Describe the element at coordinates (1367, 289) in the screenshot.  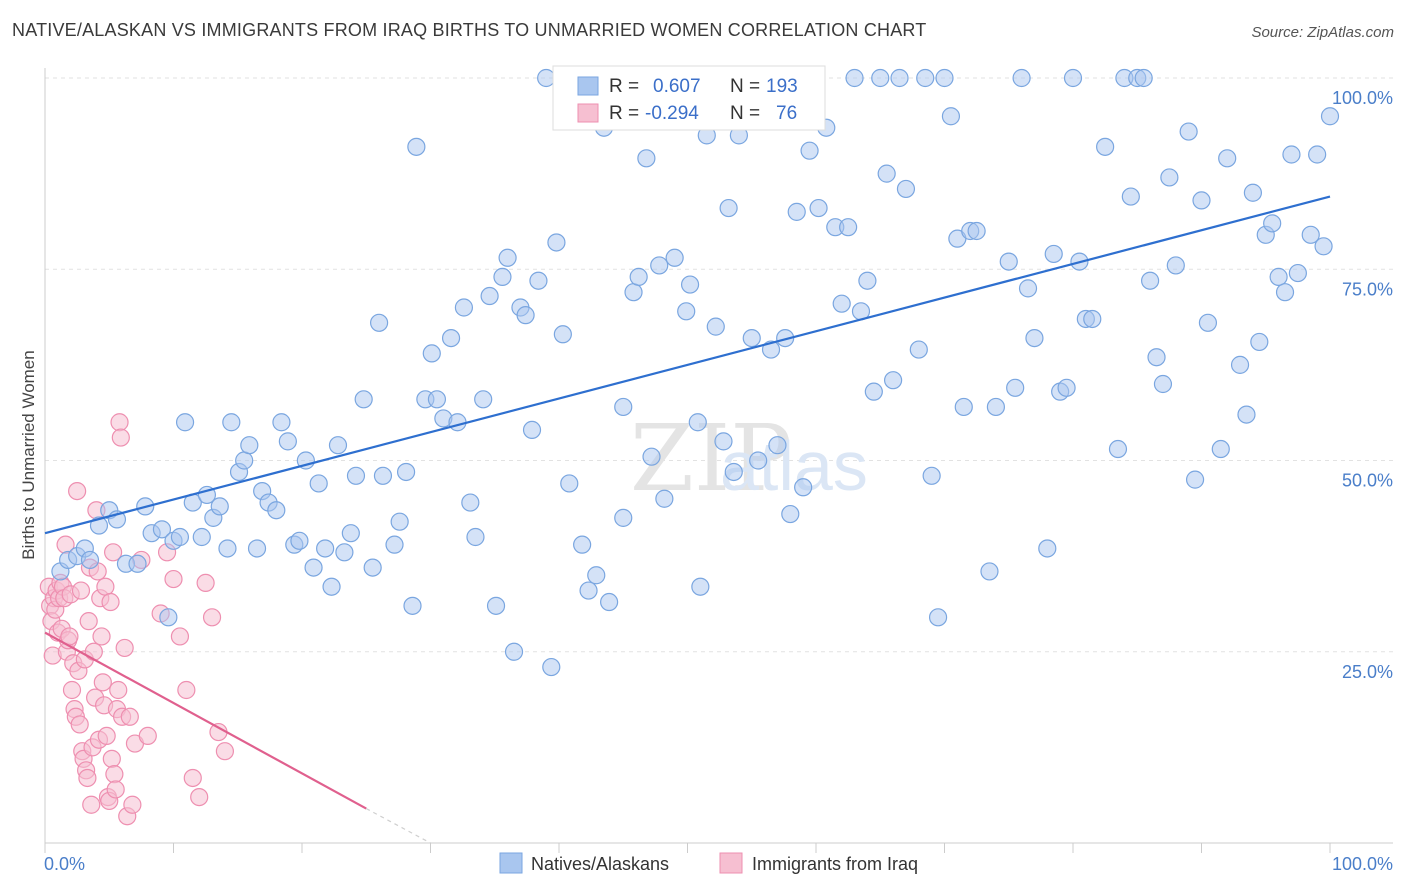
I see `y-tick-label: 75.0%` at that location.